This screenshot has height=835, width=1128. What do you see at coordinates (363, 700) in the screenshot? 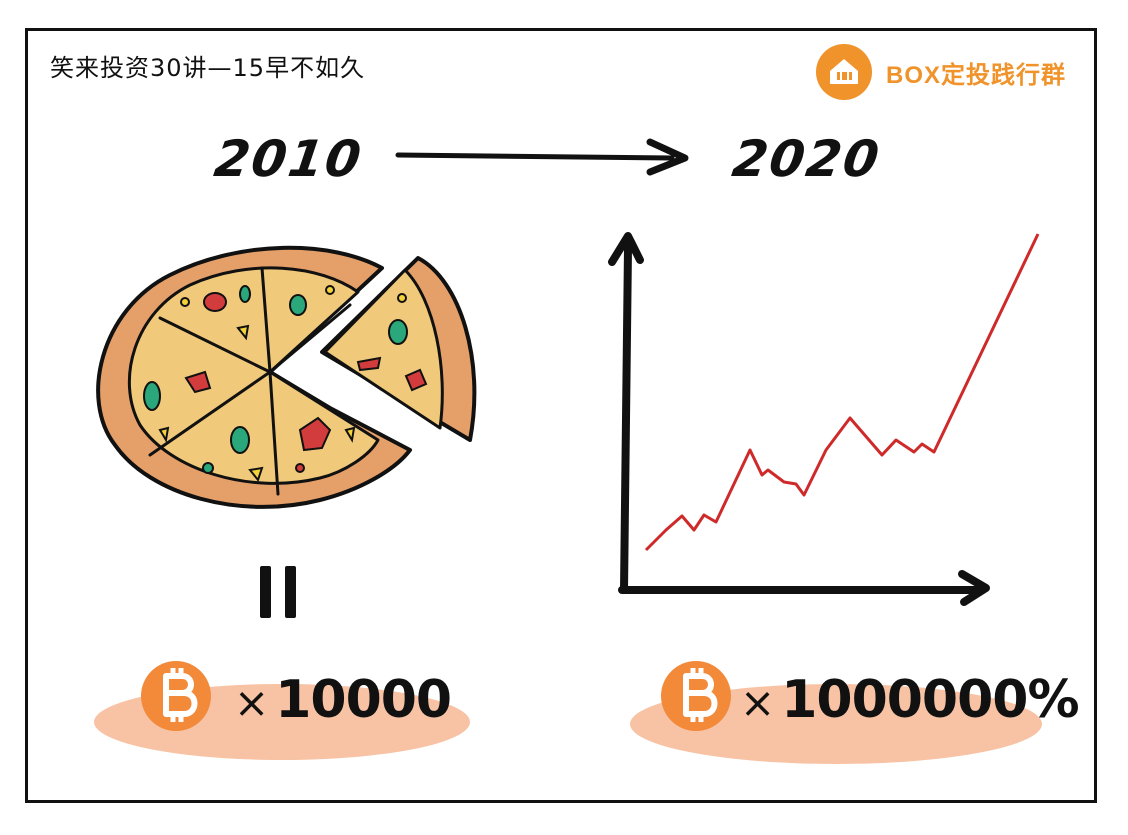
I see `pizza-price-amount: 10000` at bounding box center [363, 700].